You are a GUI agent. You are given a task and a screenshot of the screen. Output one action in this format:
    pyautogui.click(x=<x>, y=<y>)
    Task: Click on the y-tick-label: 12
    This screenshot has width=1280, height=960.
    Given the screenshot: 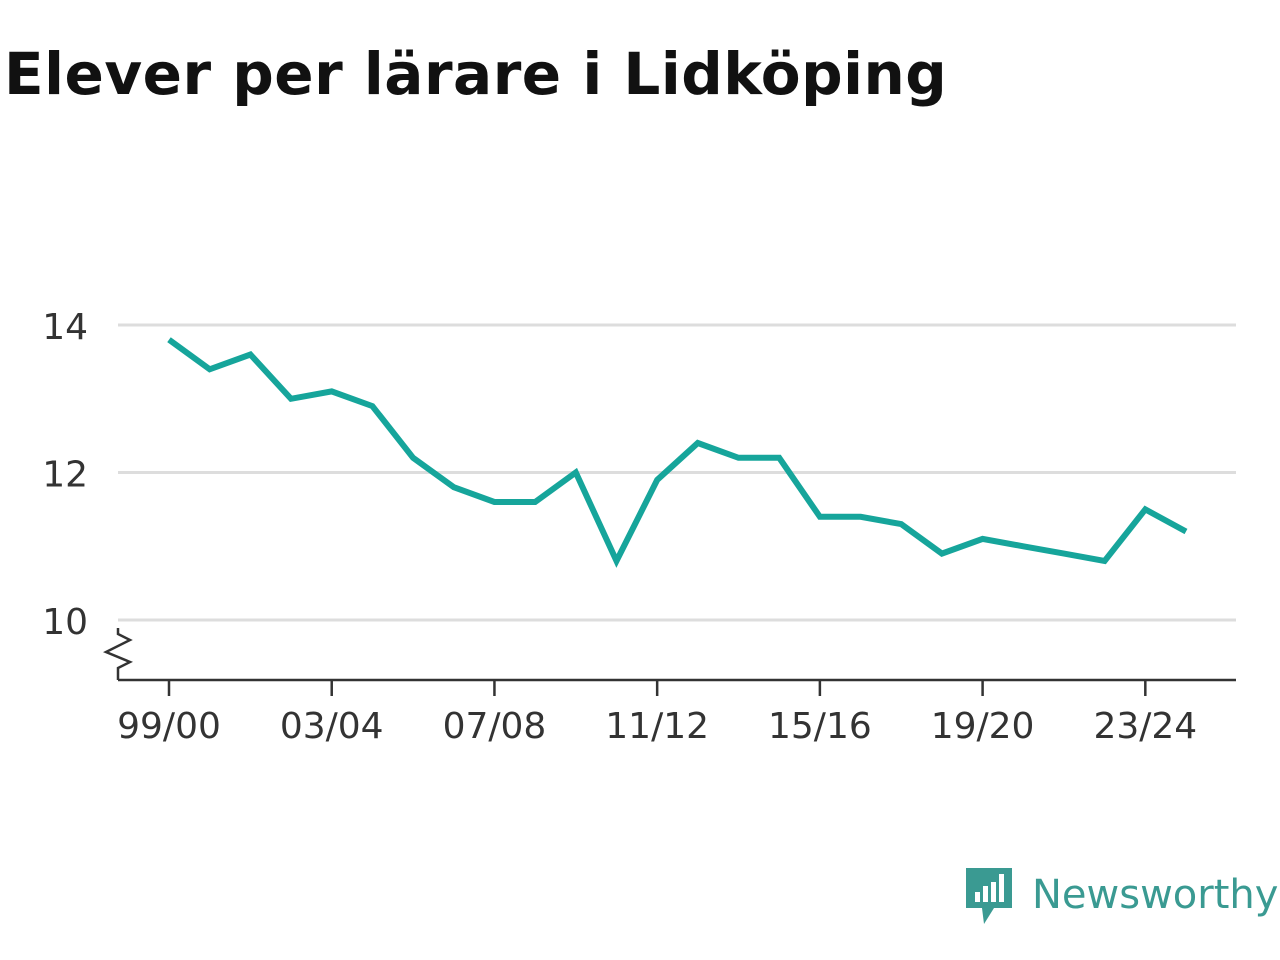 What is the action you would take?
    pyautogui.click(x=65, y=475)
    